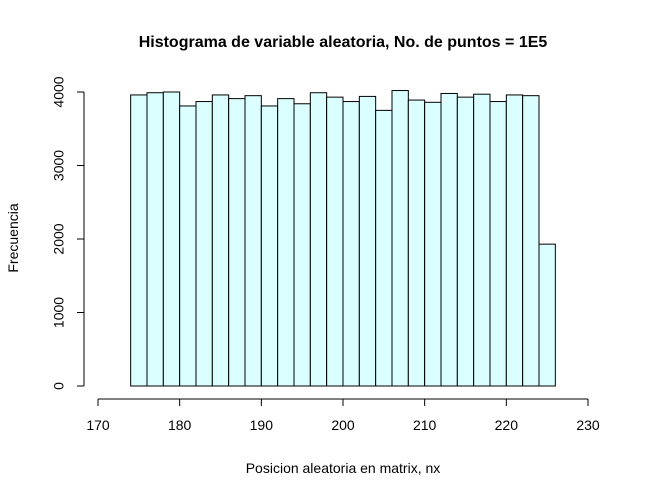 The width and height of the screenshot is (648, 496). I want to click on y-tick-label: 2000, so click(59, 238).